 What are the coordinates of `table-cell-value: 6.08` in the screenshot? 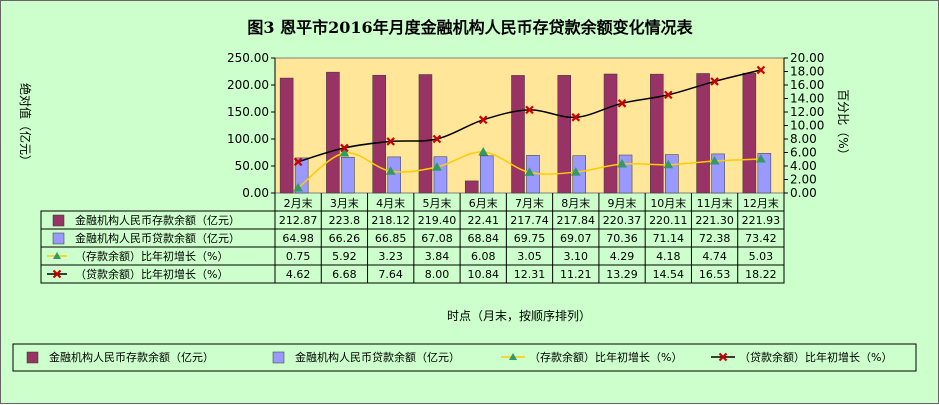 It's located at (483, 256).